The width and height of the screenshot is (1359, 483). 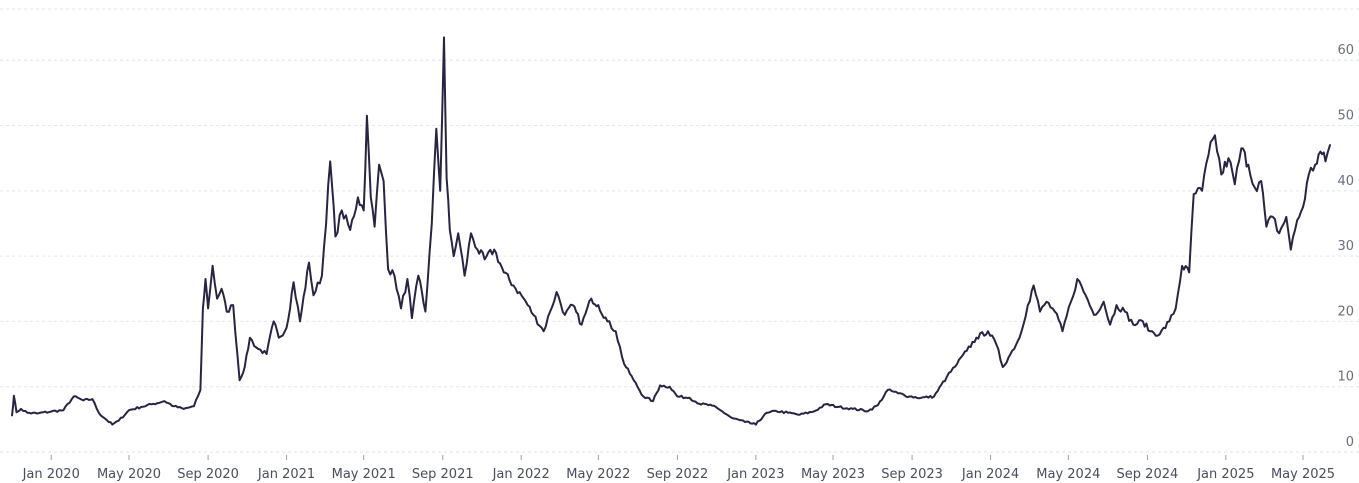 What do you see at coordinates (1148, 474) in the screenshot?
I see `x-tick-label: Sep 2024` at bounding box center [1148, 474].